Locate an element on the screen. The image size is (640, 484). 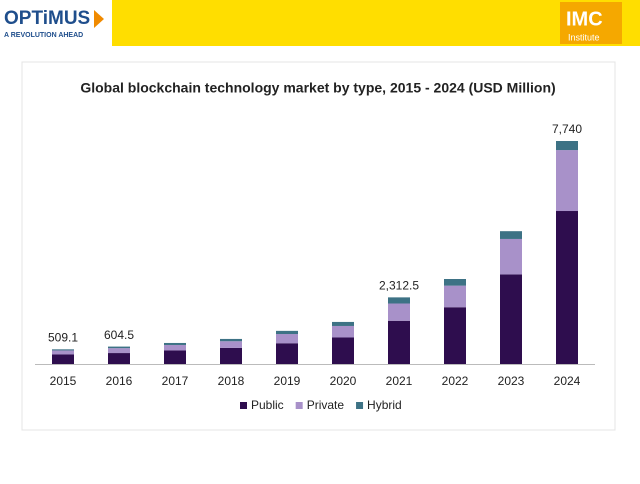
logo-box is located at coordinates (56, 23).